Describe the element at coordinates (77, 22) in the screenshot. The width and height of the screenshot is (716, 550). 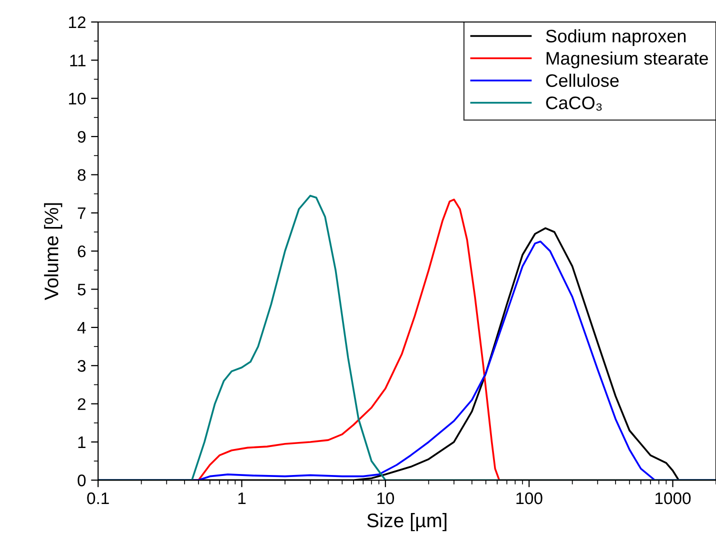
I see `y-tick-label: 12` at that location.